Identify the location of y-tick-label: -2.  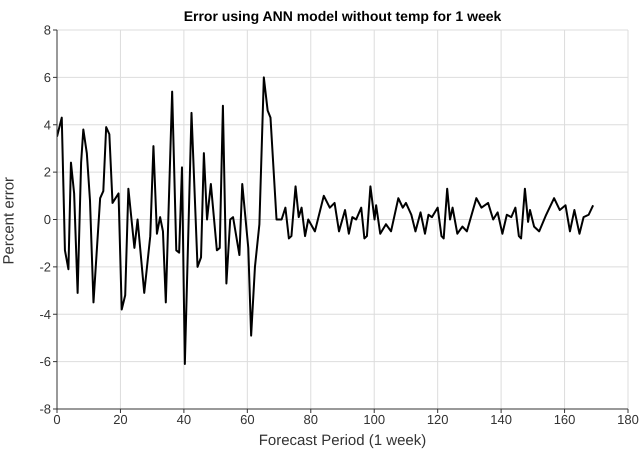
(45, 266).